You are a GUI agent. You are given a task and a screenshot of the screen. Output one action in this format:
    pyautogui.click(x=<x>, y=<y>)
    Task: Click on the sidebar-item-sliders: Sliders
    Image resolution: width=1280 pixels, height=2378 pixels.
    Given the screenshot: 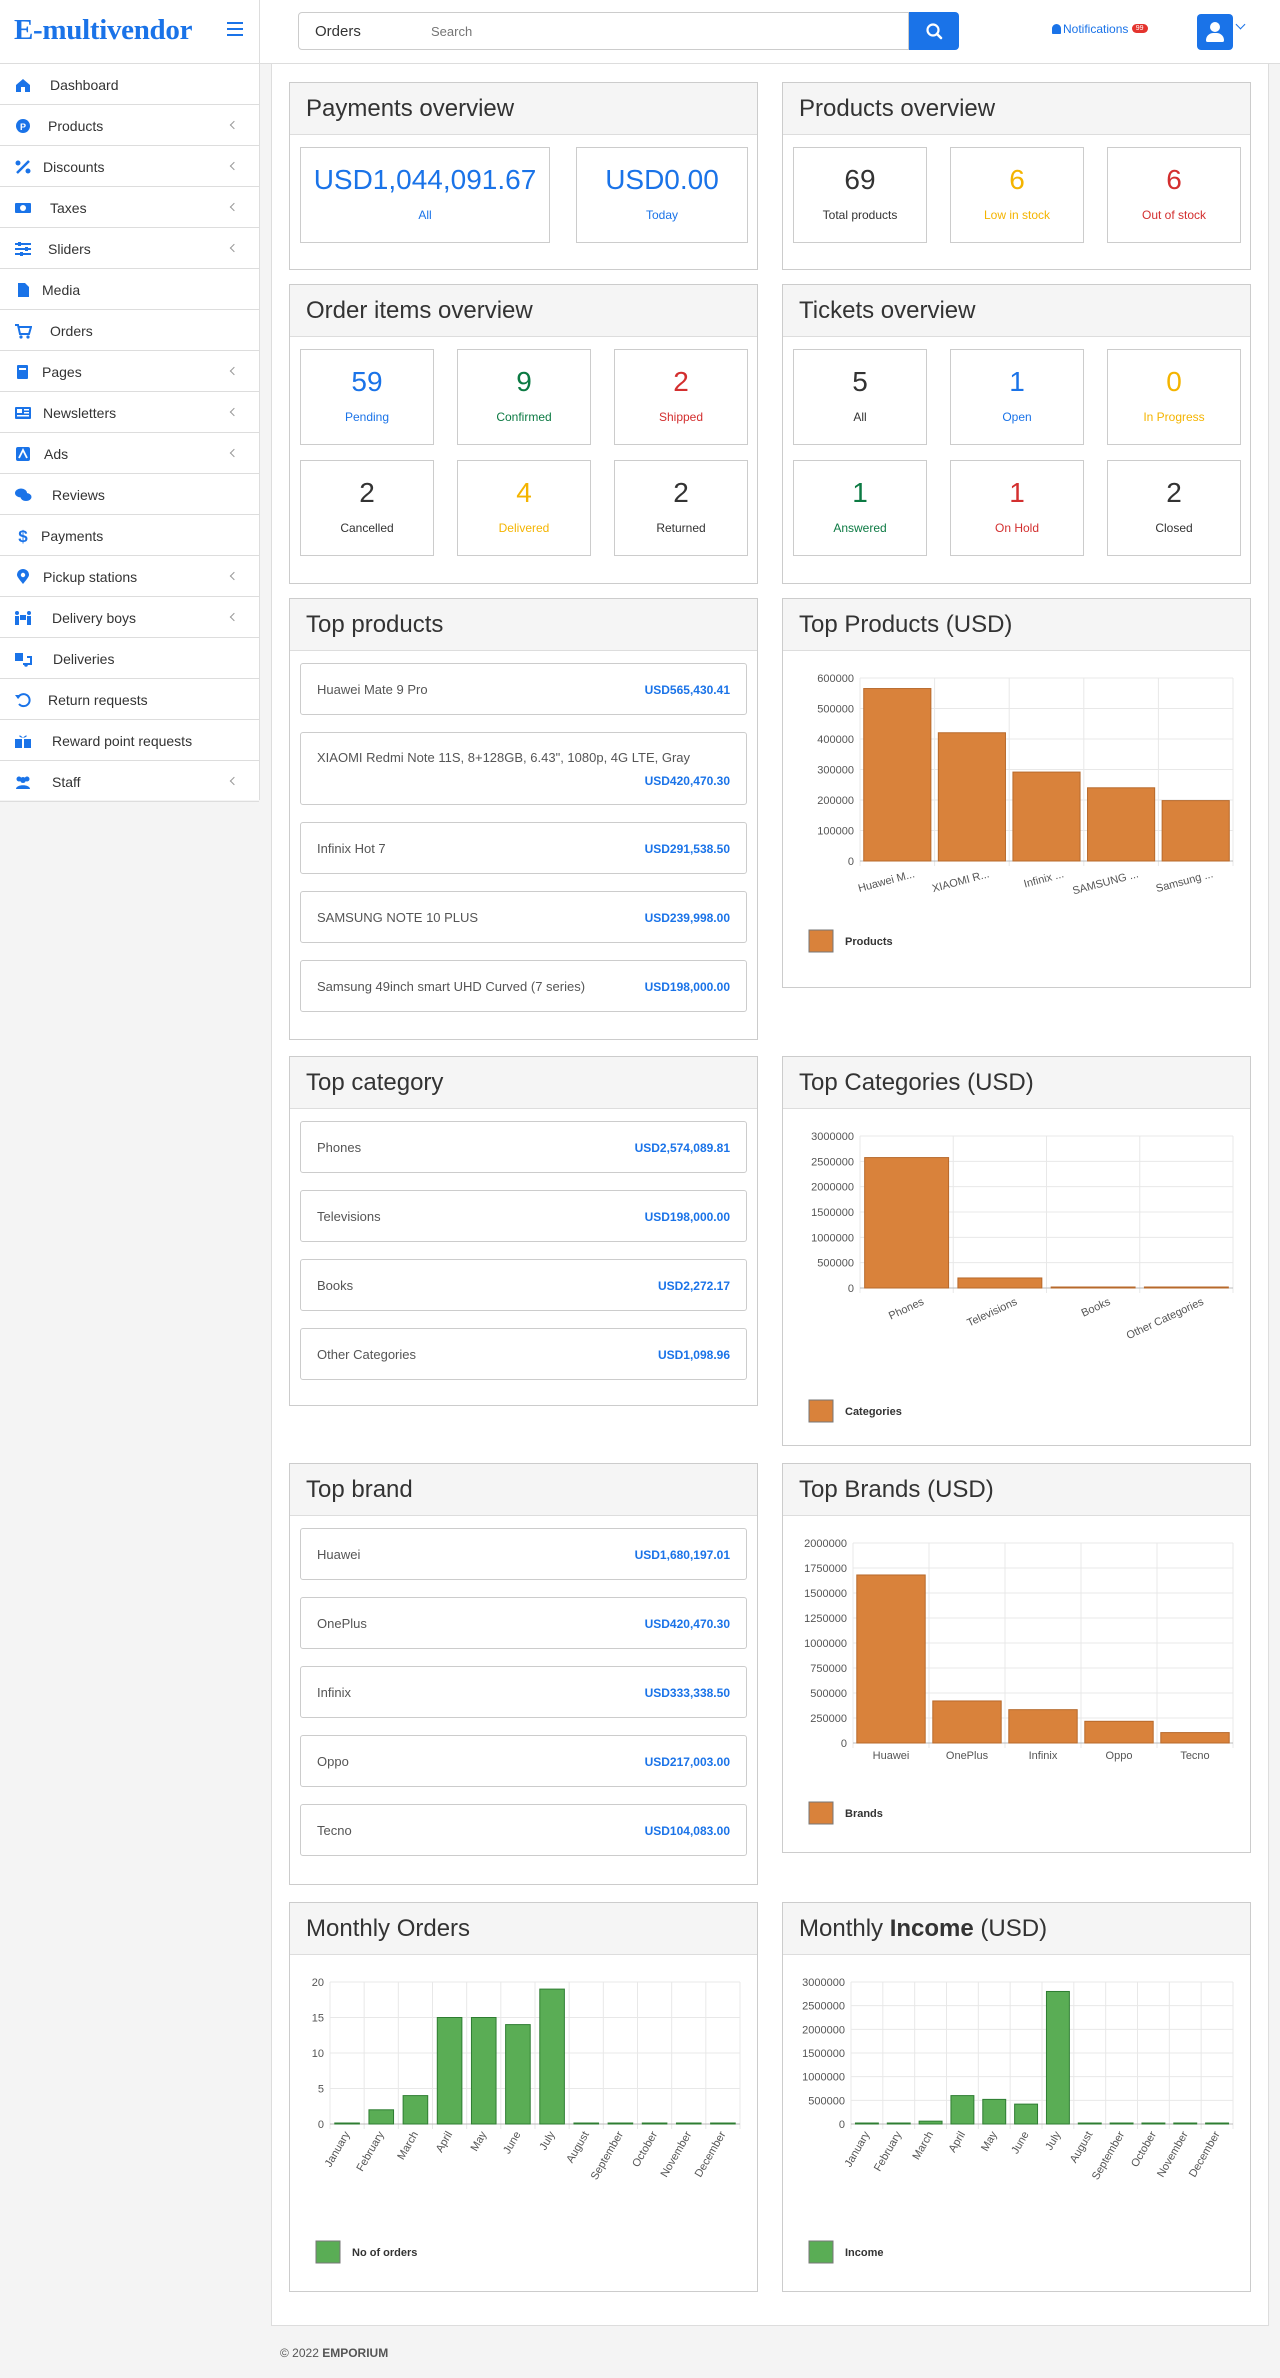 What is the action you would take?
    pyautogui.click(x=129, y=248)
    